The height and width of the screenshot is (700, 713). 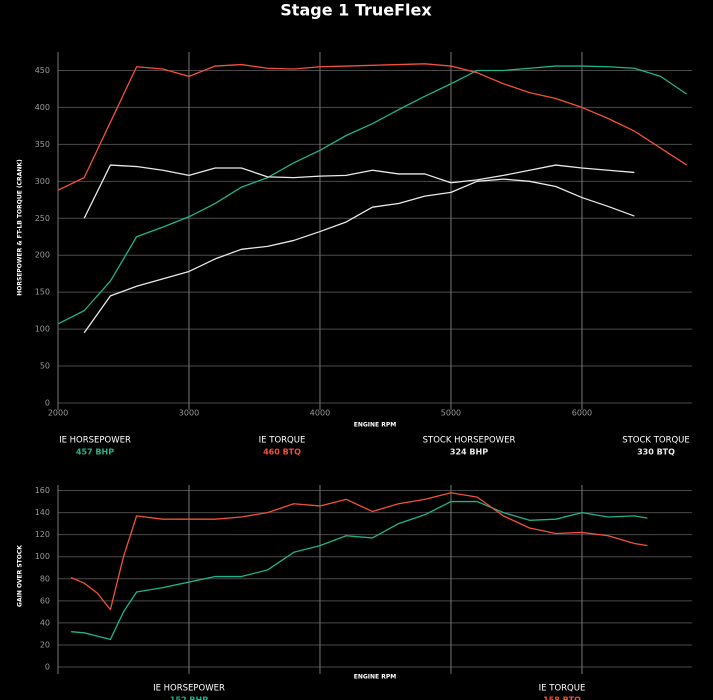 What do you see at coordinates (45, 366) in the screenshot?
I see `y-tick-label: 50` at bounding box center [45, 366].